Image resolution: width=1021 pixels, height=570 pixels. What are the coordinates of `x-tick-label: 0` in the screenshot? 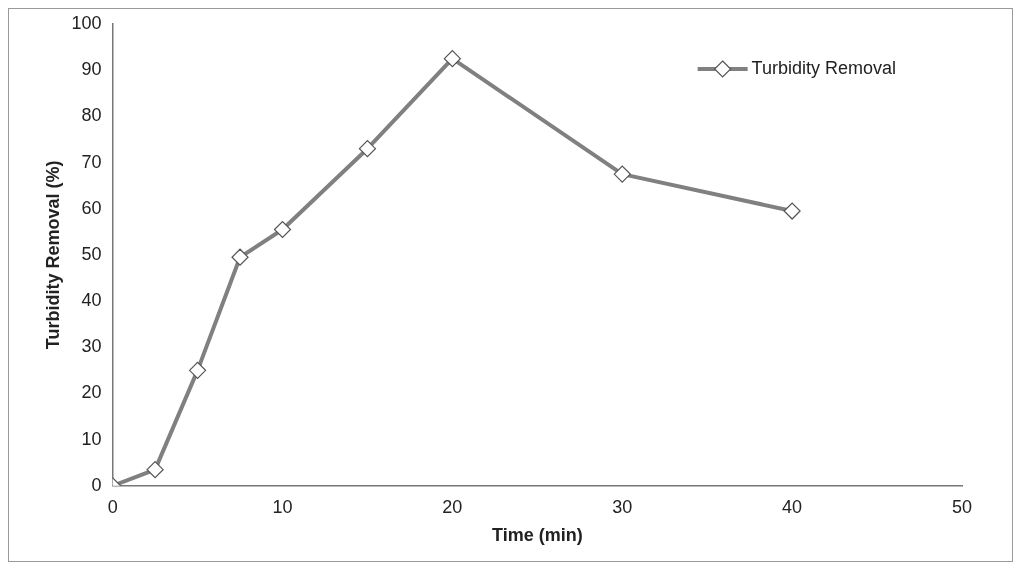 It's located at (112, 506).